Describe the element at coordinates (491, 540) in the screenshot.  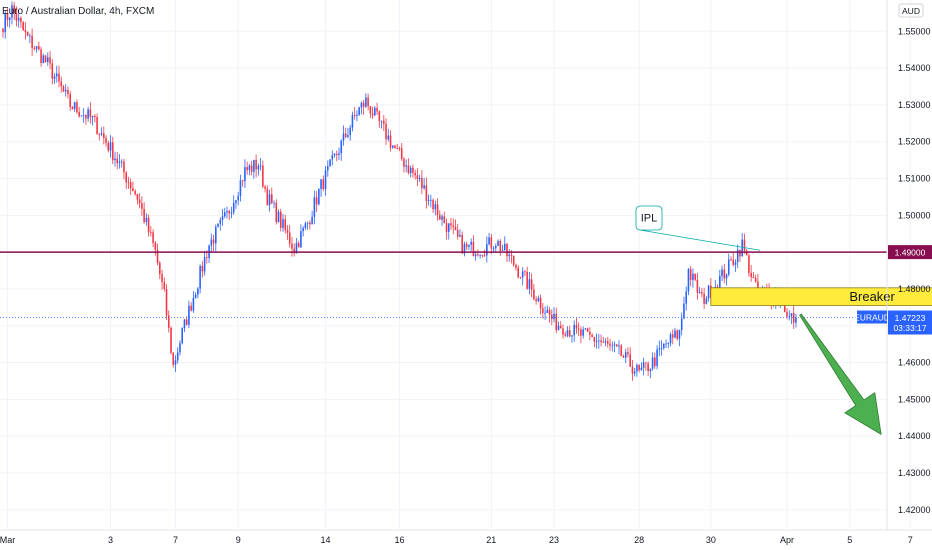
I see `x-tick-label: 21` at that location.